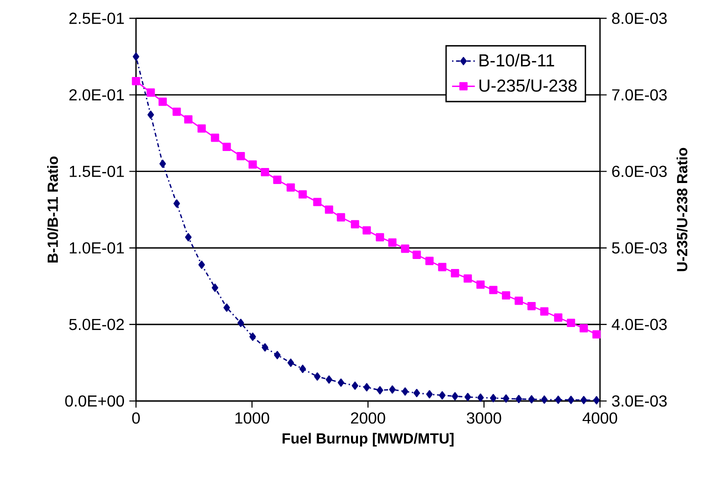 The width and height of the screenshot is (725, 481). I want to click on x-tick-label: 2000, so click(368, 418).